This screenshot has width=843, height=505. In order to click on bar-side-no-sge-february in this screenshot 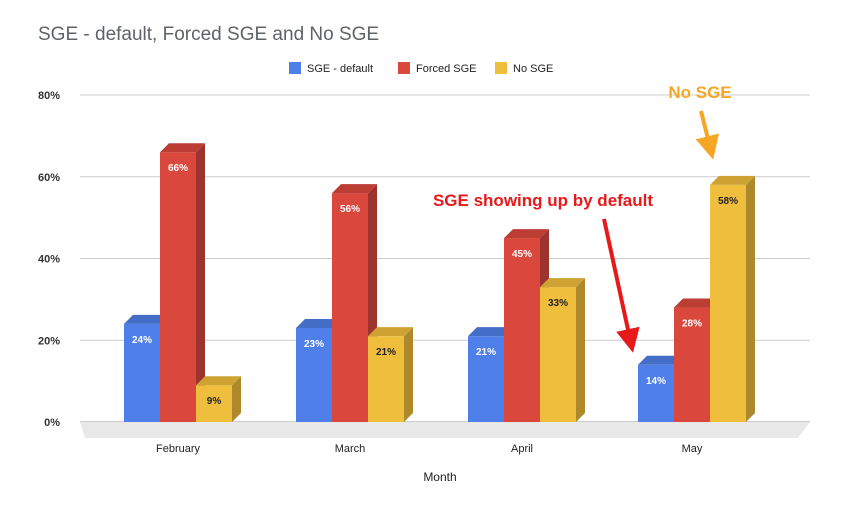, I will do `click(236, 399)`.